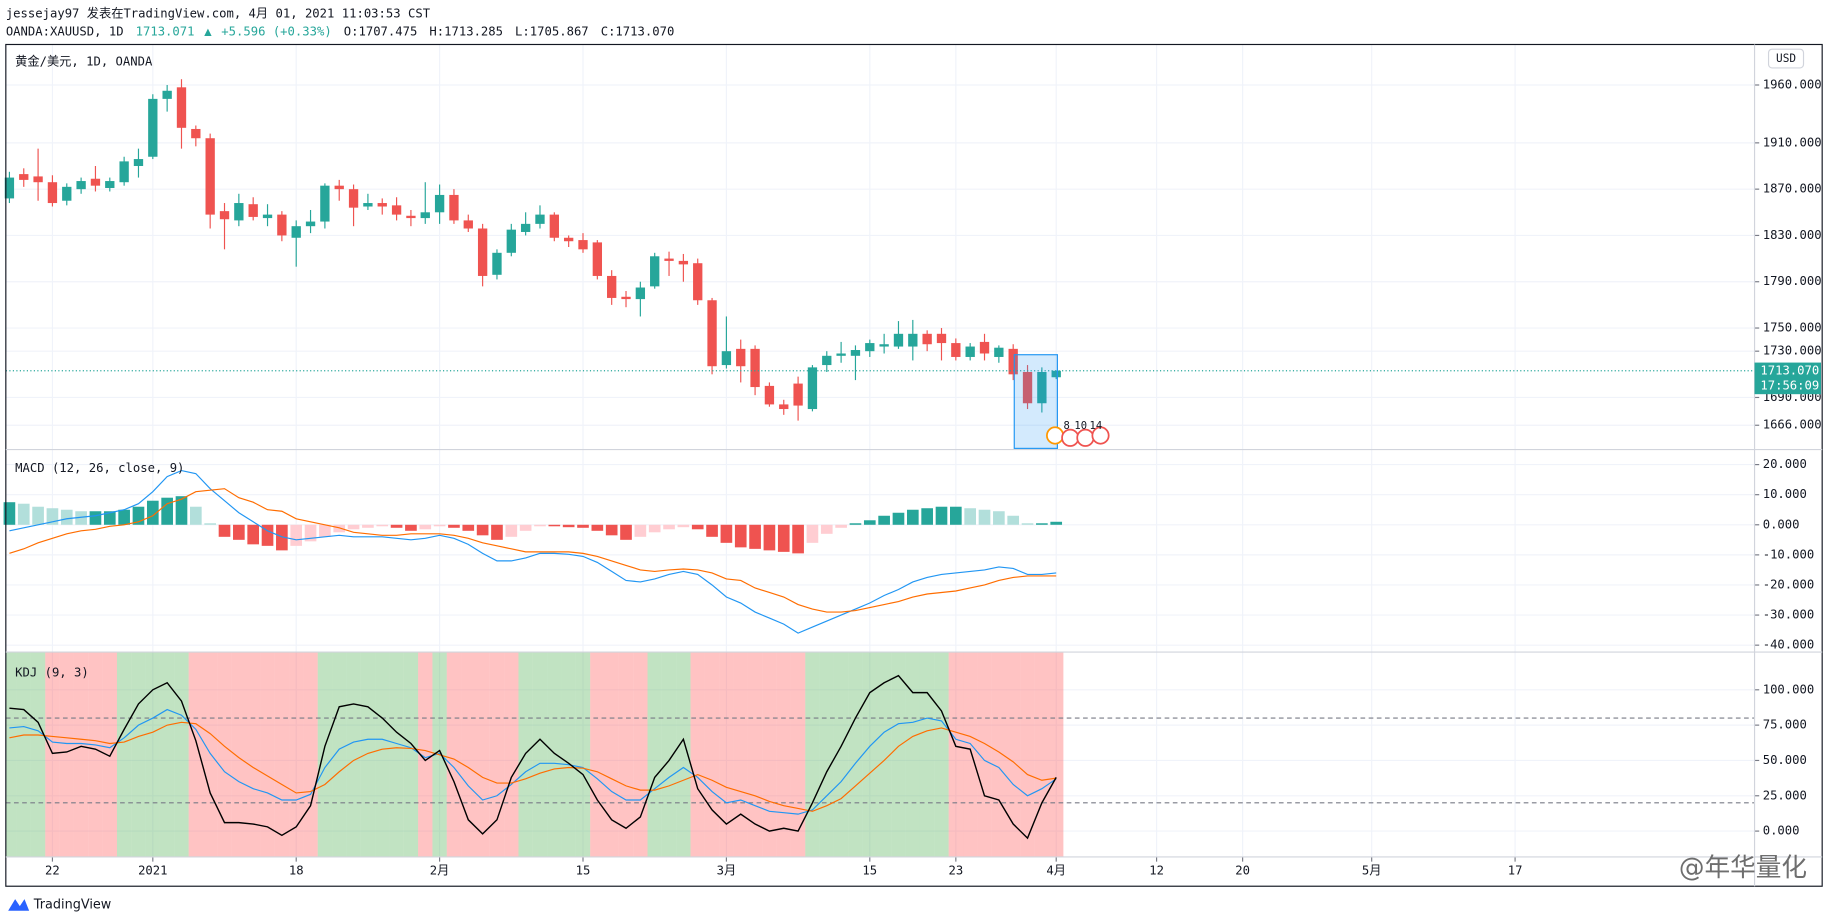  Describe the element at coordinates (1789, 385) in the screenshot. I see `countdown: 17:56:09` at that location.